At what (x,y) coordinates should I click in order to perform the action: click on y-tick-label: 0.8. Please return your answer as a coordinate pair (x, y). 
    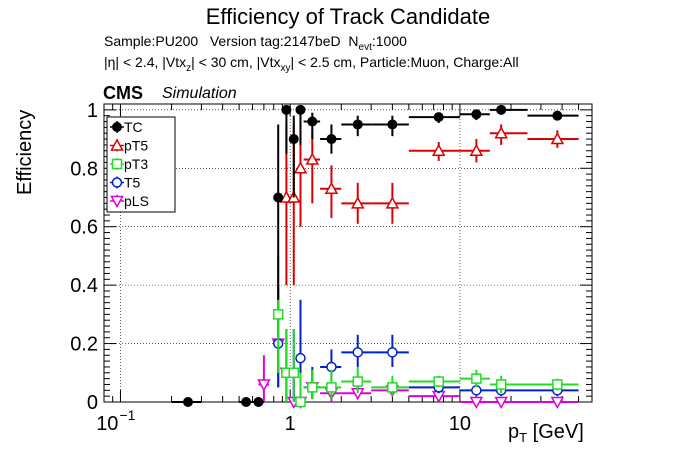
    Looking at the image, I should click on (84, 169).